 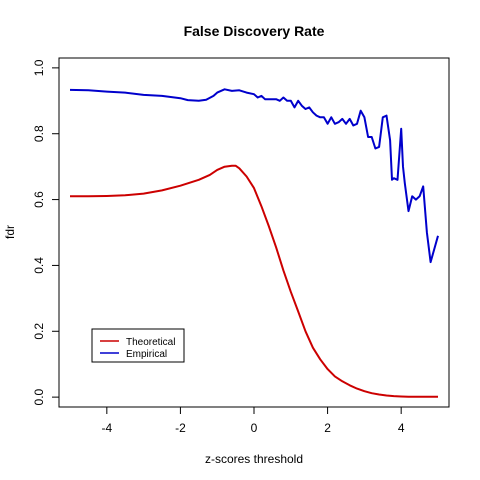 I want to click on y-tick-label: 0.0, so click(x=39, y=396).